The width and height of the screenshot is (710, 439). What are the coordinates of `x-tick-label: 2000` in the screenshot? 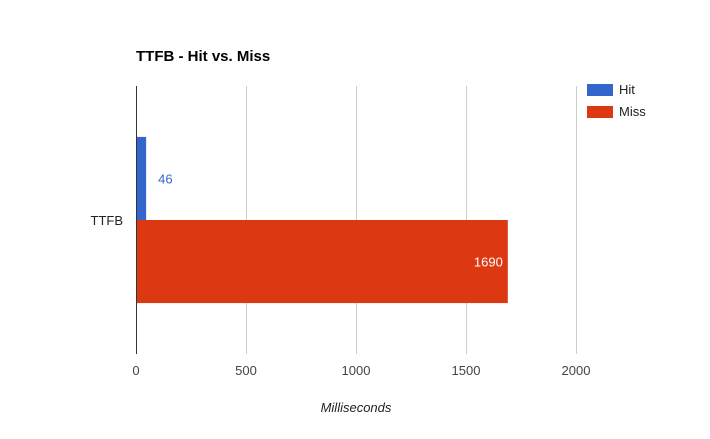 It's located at (576, 370).